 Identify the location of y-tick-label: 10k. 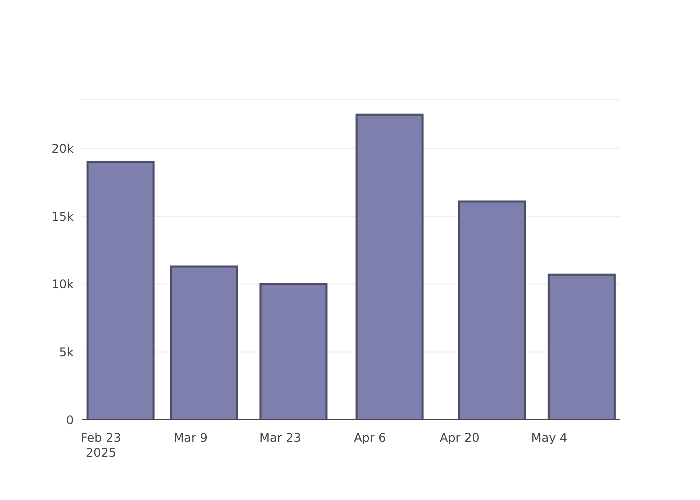
(63, 285).